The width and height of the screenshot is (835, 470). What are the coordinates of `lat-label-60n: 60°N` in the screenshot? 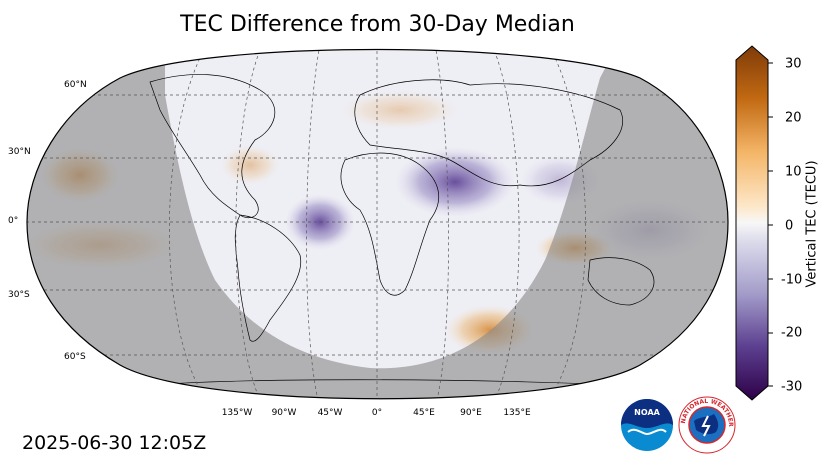 It's located at (75, 85).